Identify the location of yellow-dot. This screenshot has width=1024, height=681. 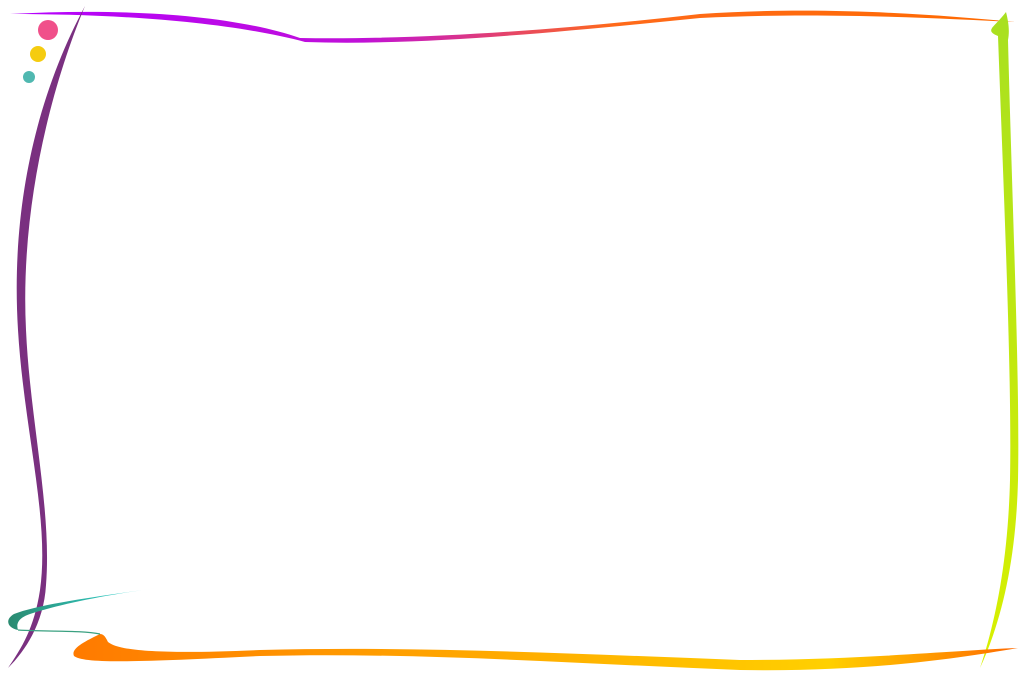
(38, 54).